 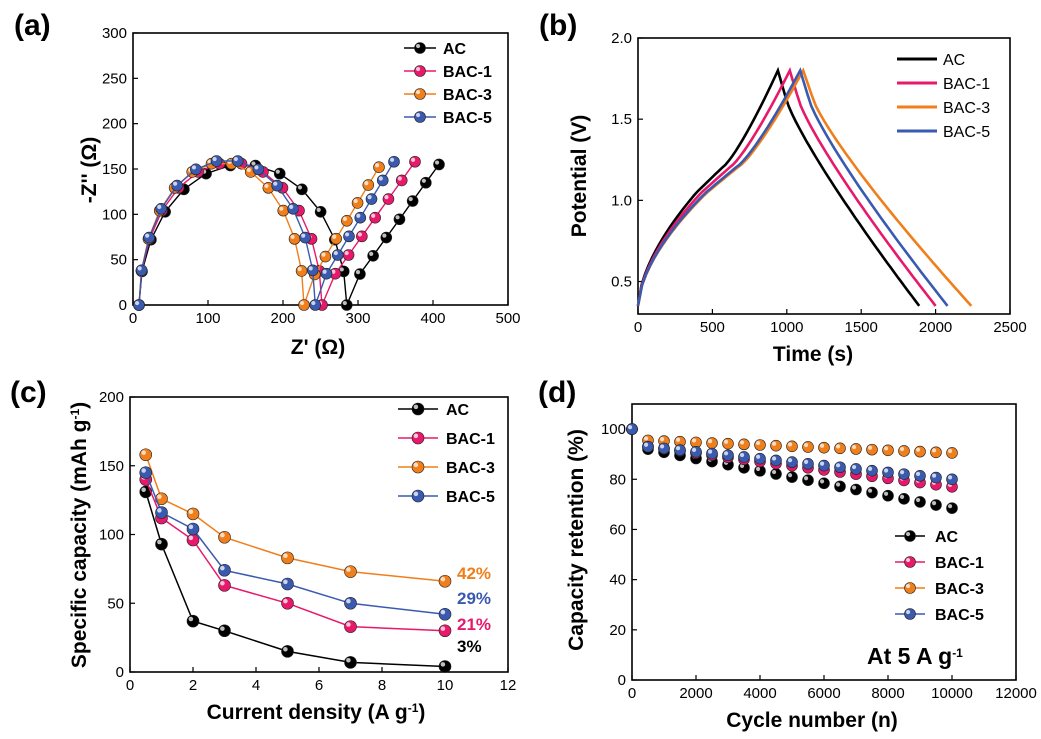 I want to click on retention-label: 42%, so click(x=474, y=573).